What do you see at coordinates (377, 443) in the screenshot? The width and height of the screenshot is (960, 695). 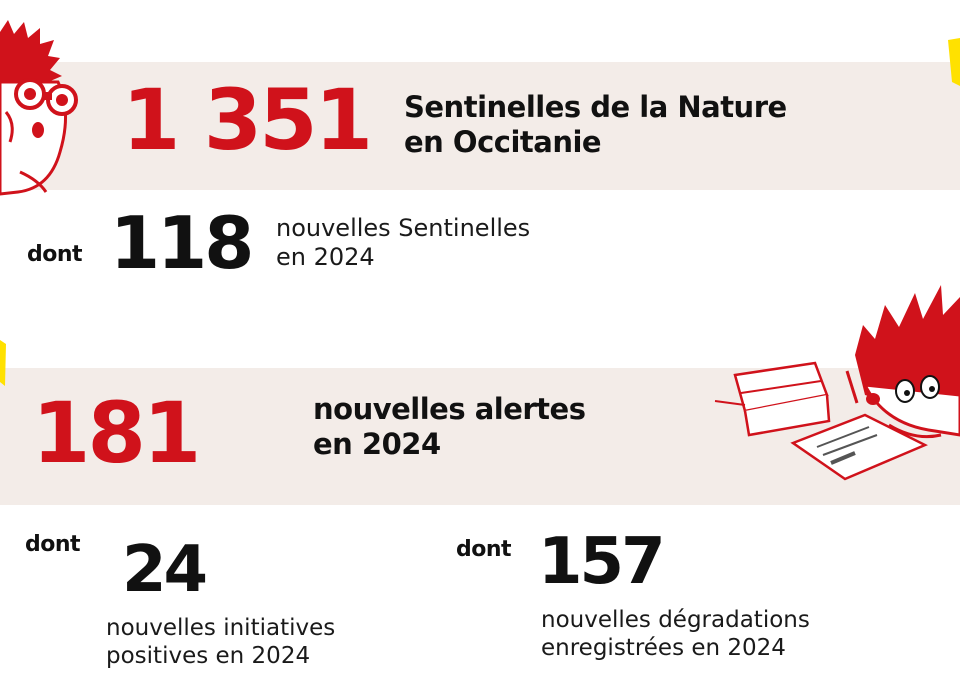 I see `title-line-2: en 2024` at bounding box center [377, 443].